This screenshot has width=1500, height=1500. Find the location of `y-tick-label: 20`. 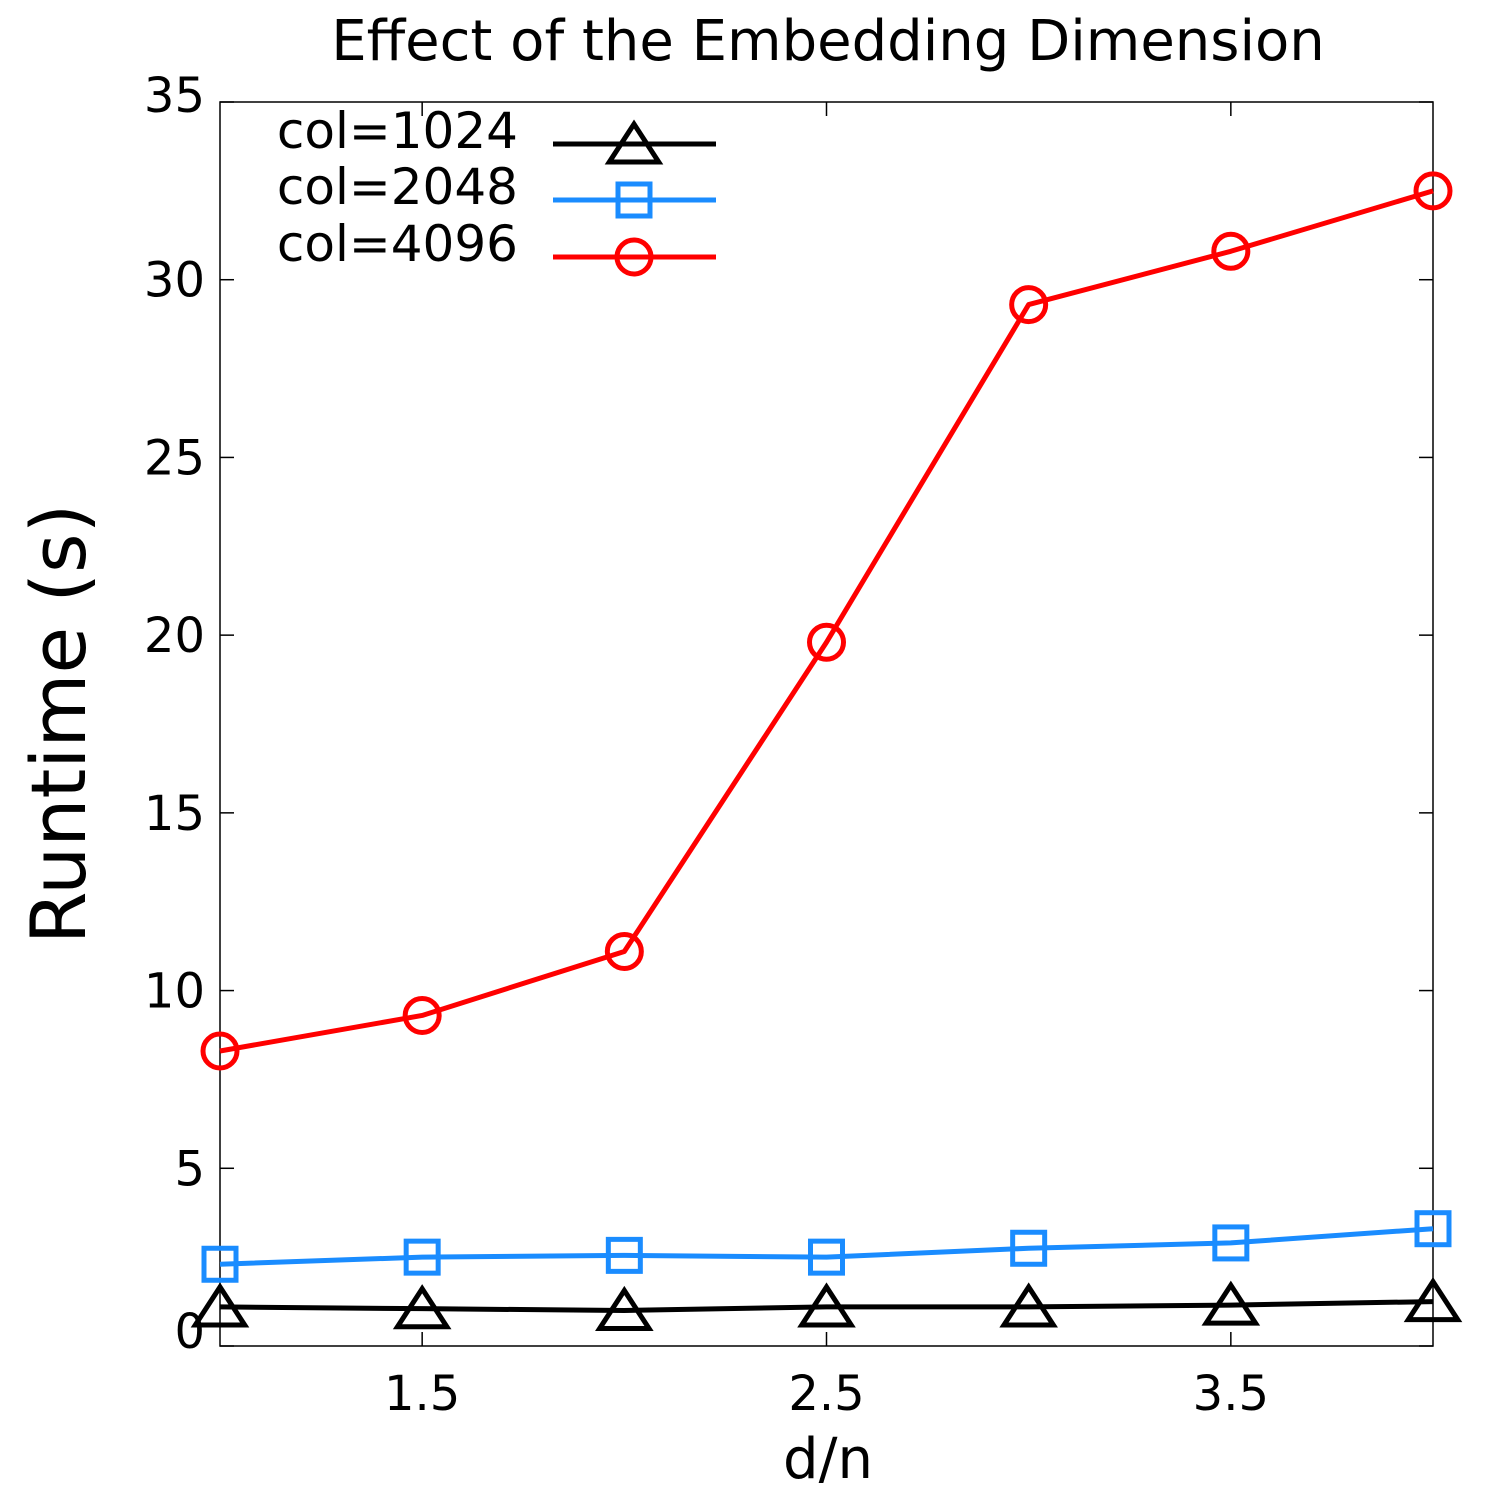

y-tick-label: 20 is located at coordinates (174, 636).